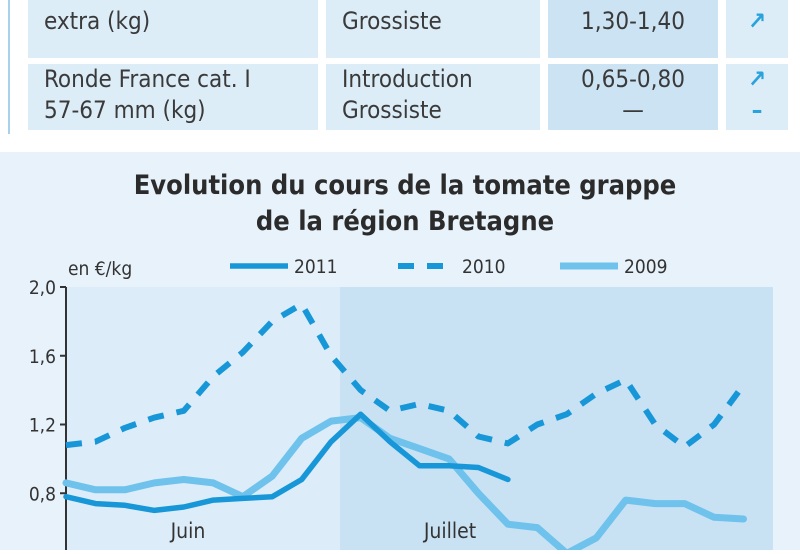 Image resolution: width=800 pixels, height=554 pixels. I want to click on y-axis: 2,01,61,20,80,4, so click(48, 415).